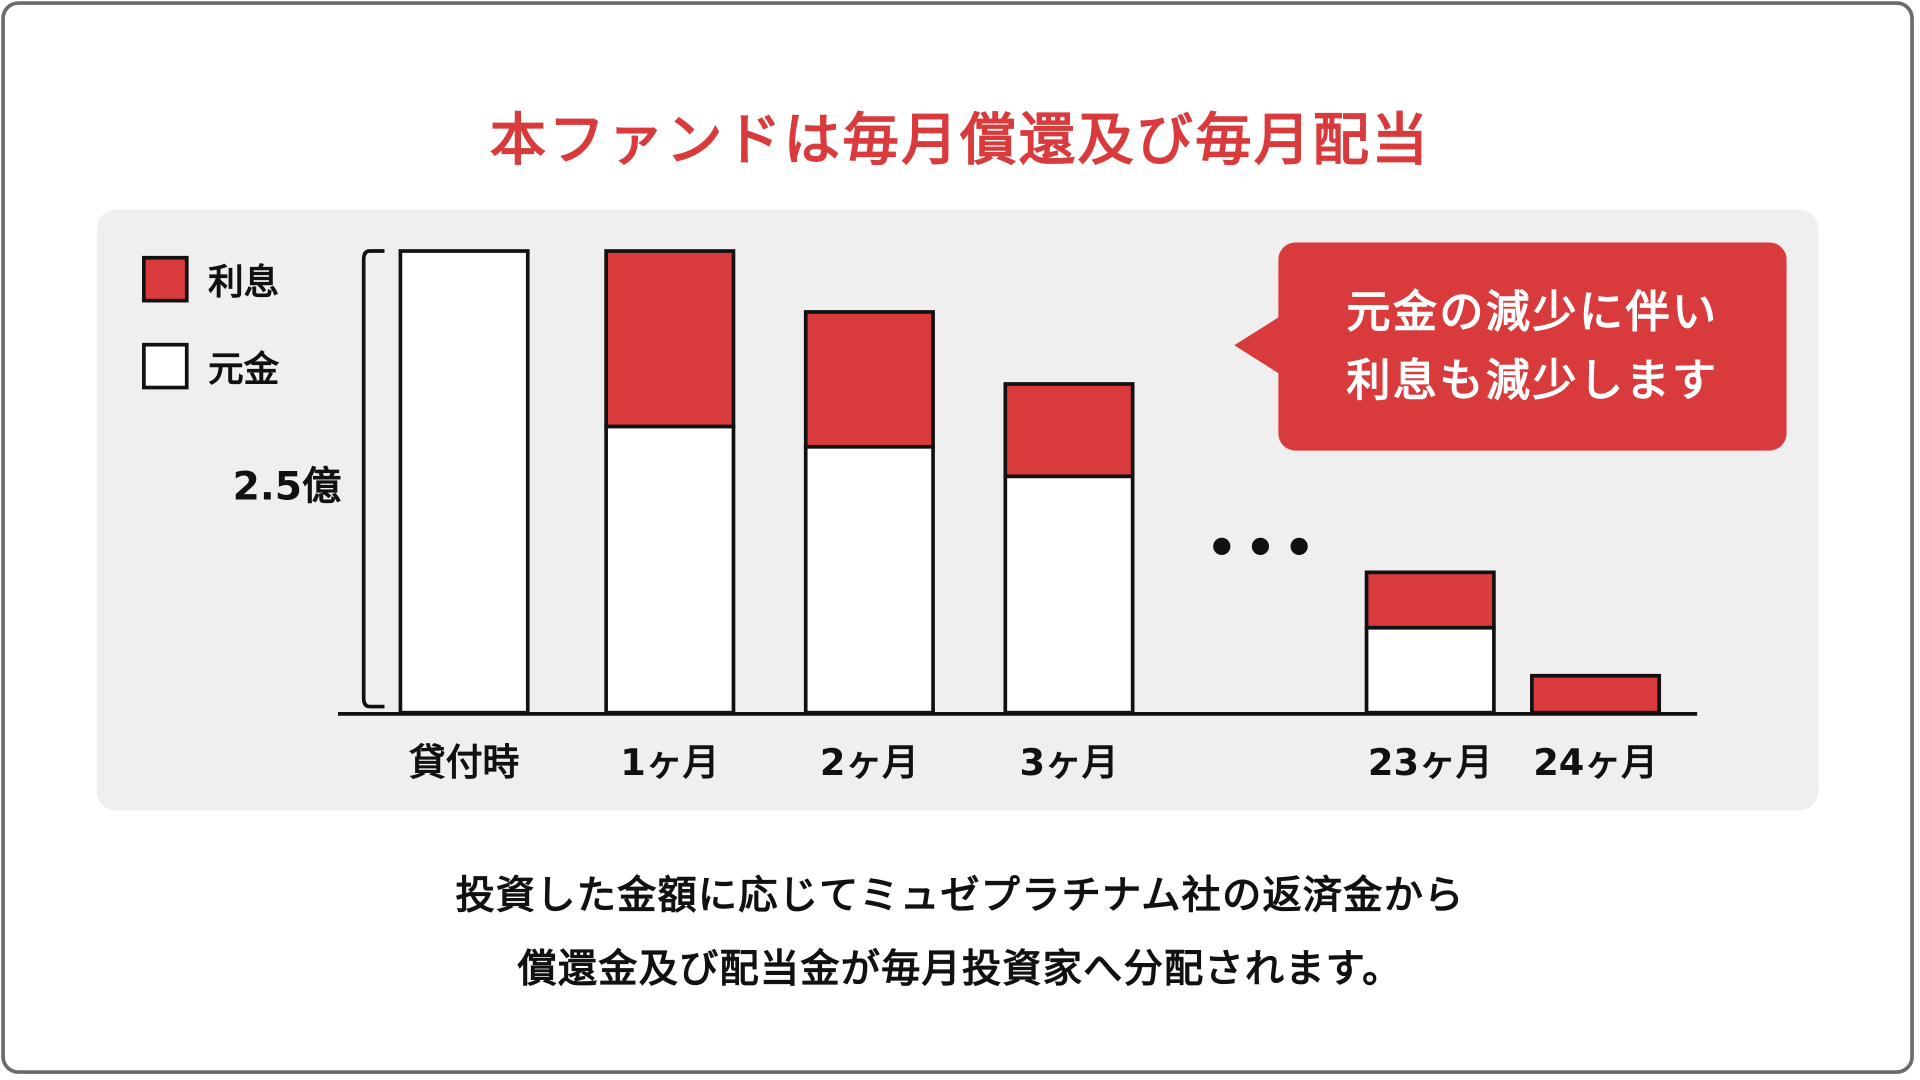  What do you see at coordinates (373, 479) in the screenshot?
I see `y-bracket` at bounding box center [373, 479].